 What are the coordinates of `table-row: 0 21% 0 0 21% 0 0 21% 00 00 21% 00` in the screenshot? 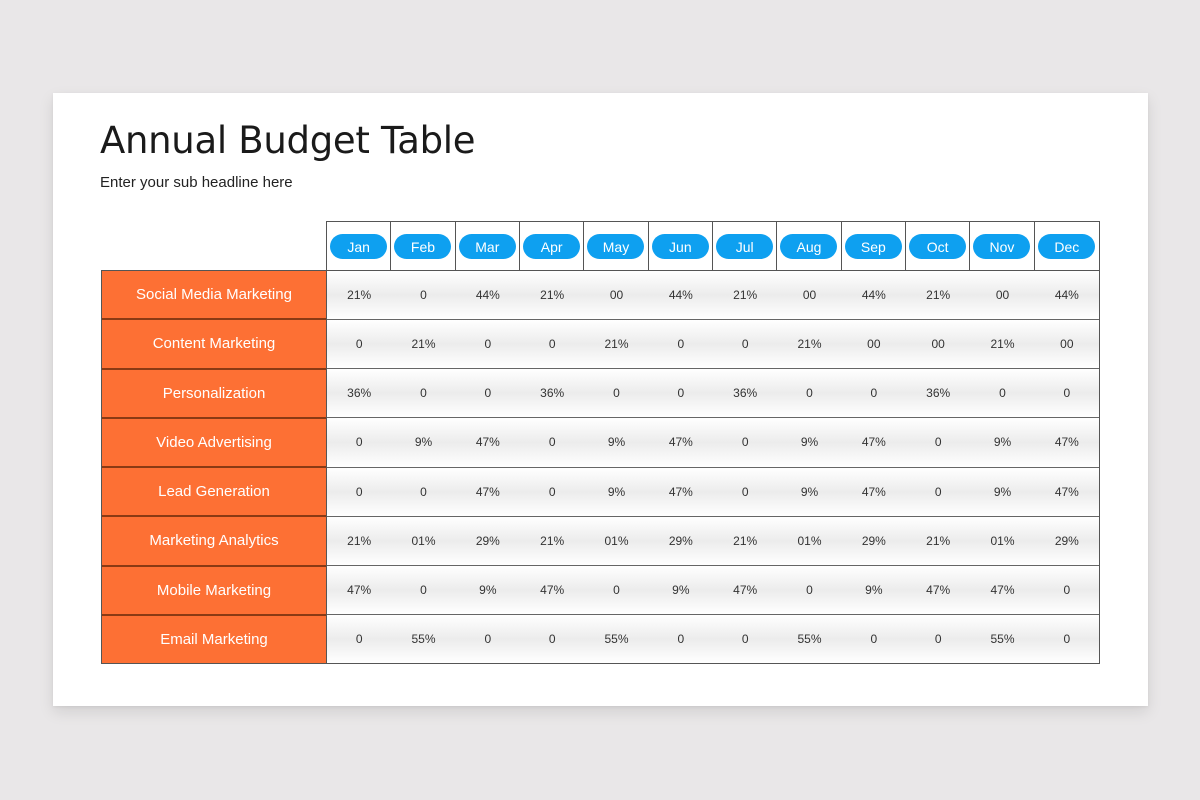 It's located at (713, 345).